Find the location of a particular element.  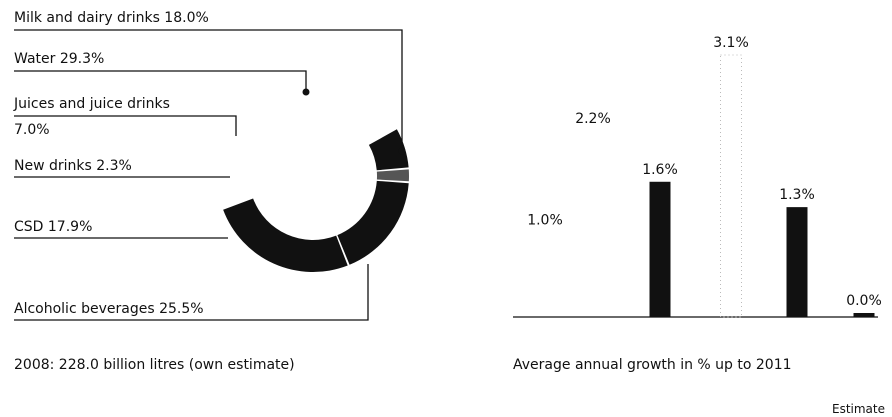

label-water: Water 29.3% is located at coordinates (59, 59).